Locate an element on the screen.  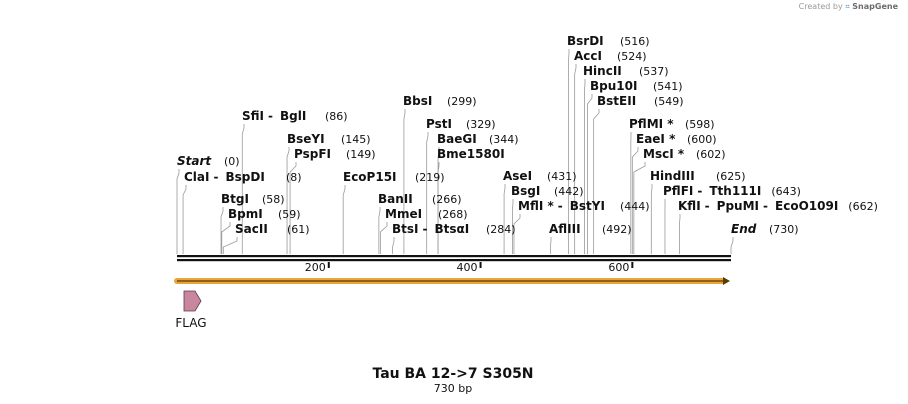
restriction-site: Start (0) is located at coordinates (208, 161).